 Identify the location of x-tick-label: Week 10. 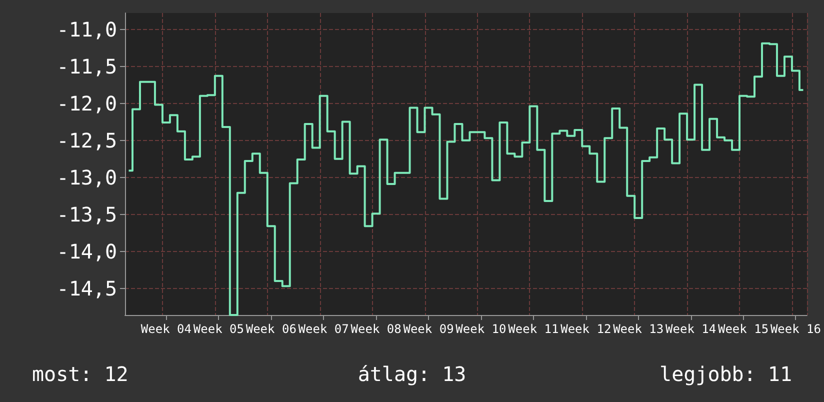
(481, 329).